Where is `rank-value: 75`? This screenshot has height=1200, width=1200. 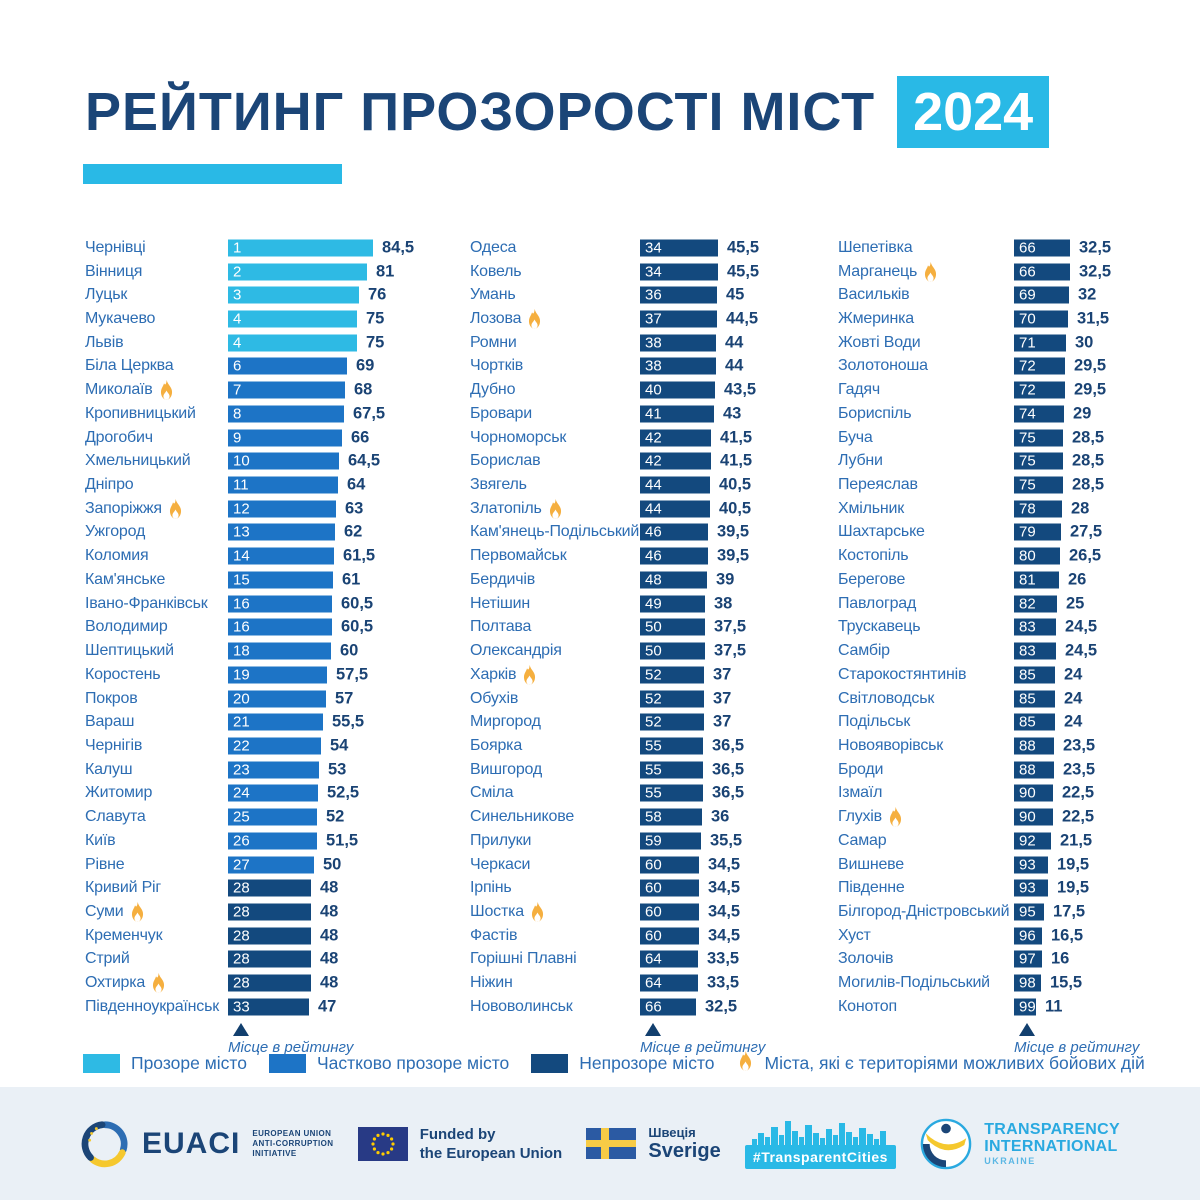
rank-value: 75 is located at coordinates (1027, 461).